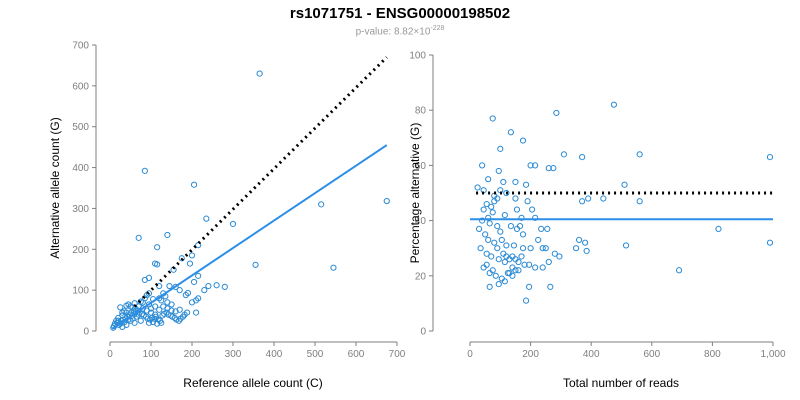  What do you see at coordinates (80, 209) in the screenshot?
I see `panel1-y-tick-label: 300` at bounding box center [80, 209].